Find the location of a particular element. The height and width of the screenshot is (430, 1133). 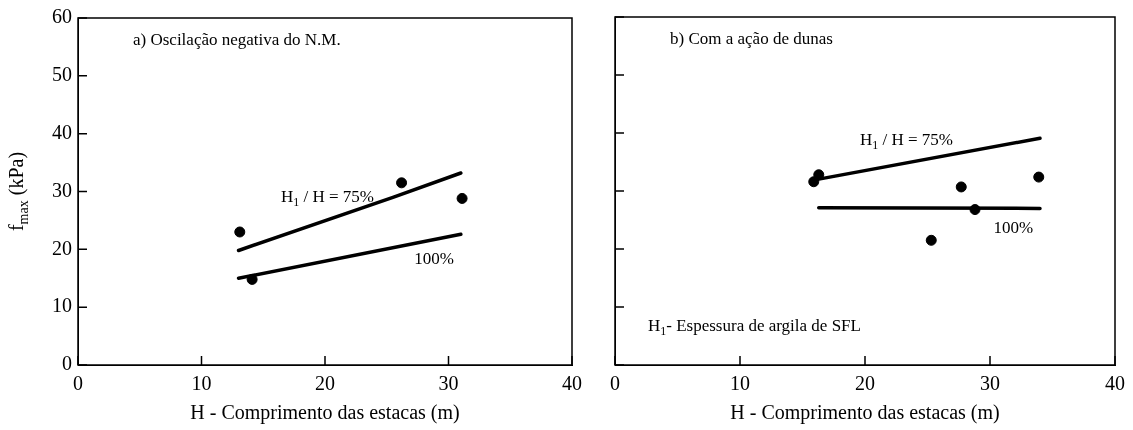

x-tick-label: 0 is located at coordinates (615, 383).